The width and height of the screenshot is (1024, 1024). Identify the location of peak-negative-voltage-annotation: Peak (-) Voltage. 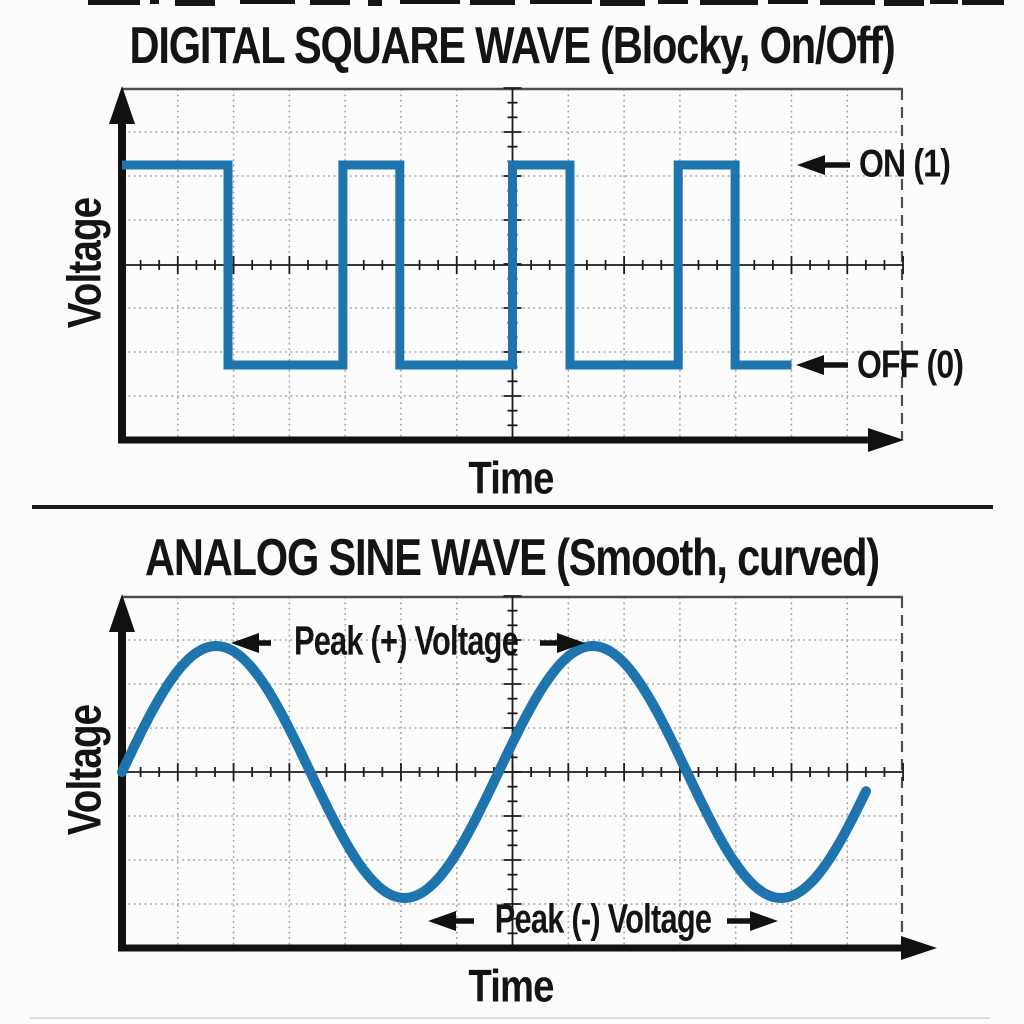
(603, 918).